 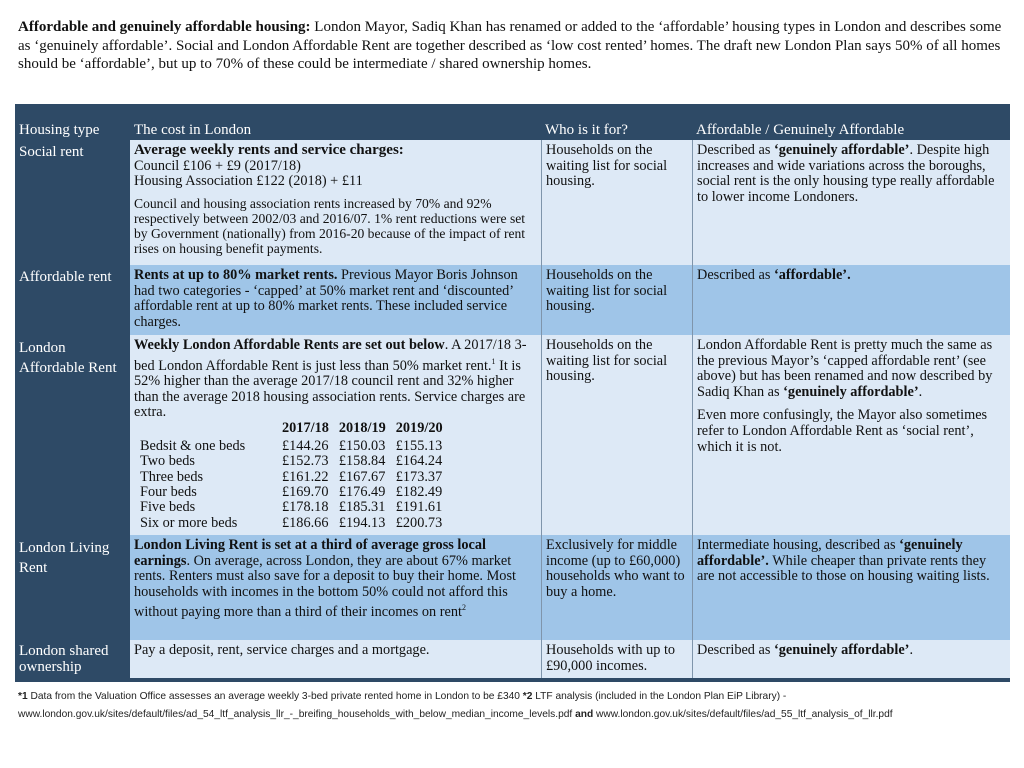 What do you see at coordinates (172, 476) in the screenshot?
I see `rent-label: Three beds` at bounding box center [172, 476].